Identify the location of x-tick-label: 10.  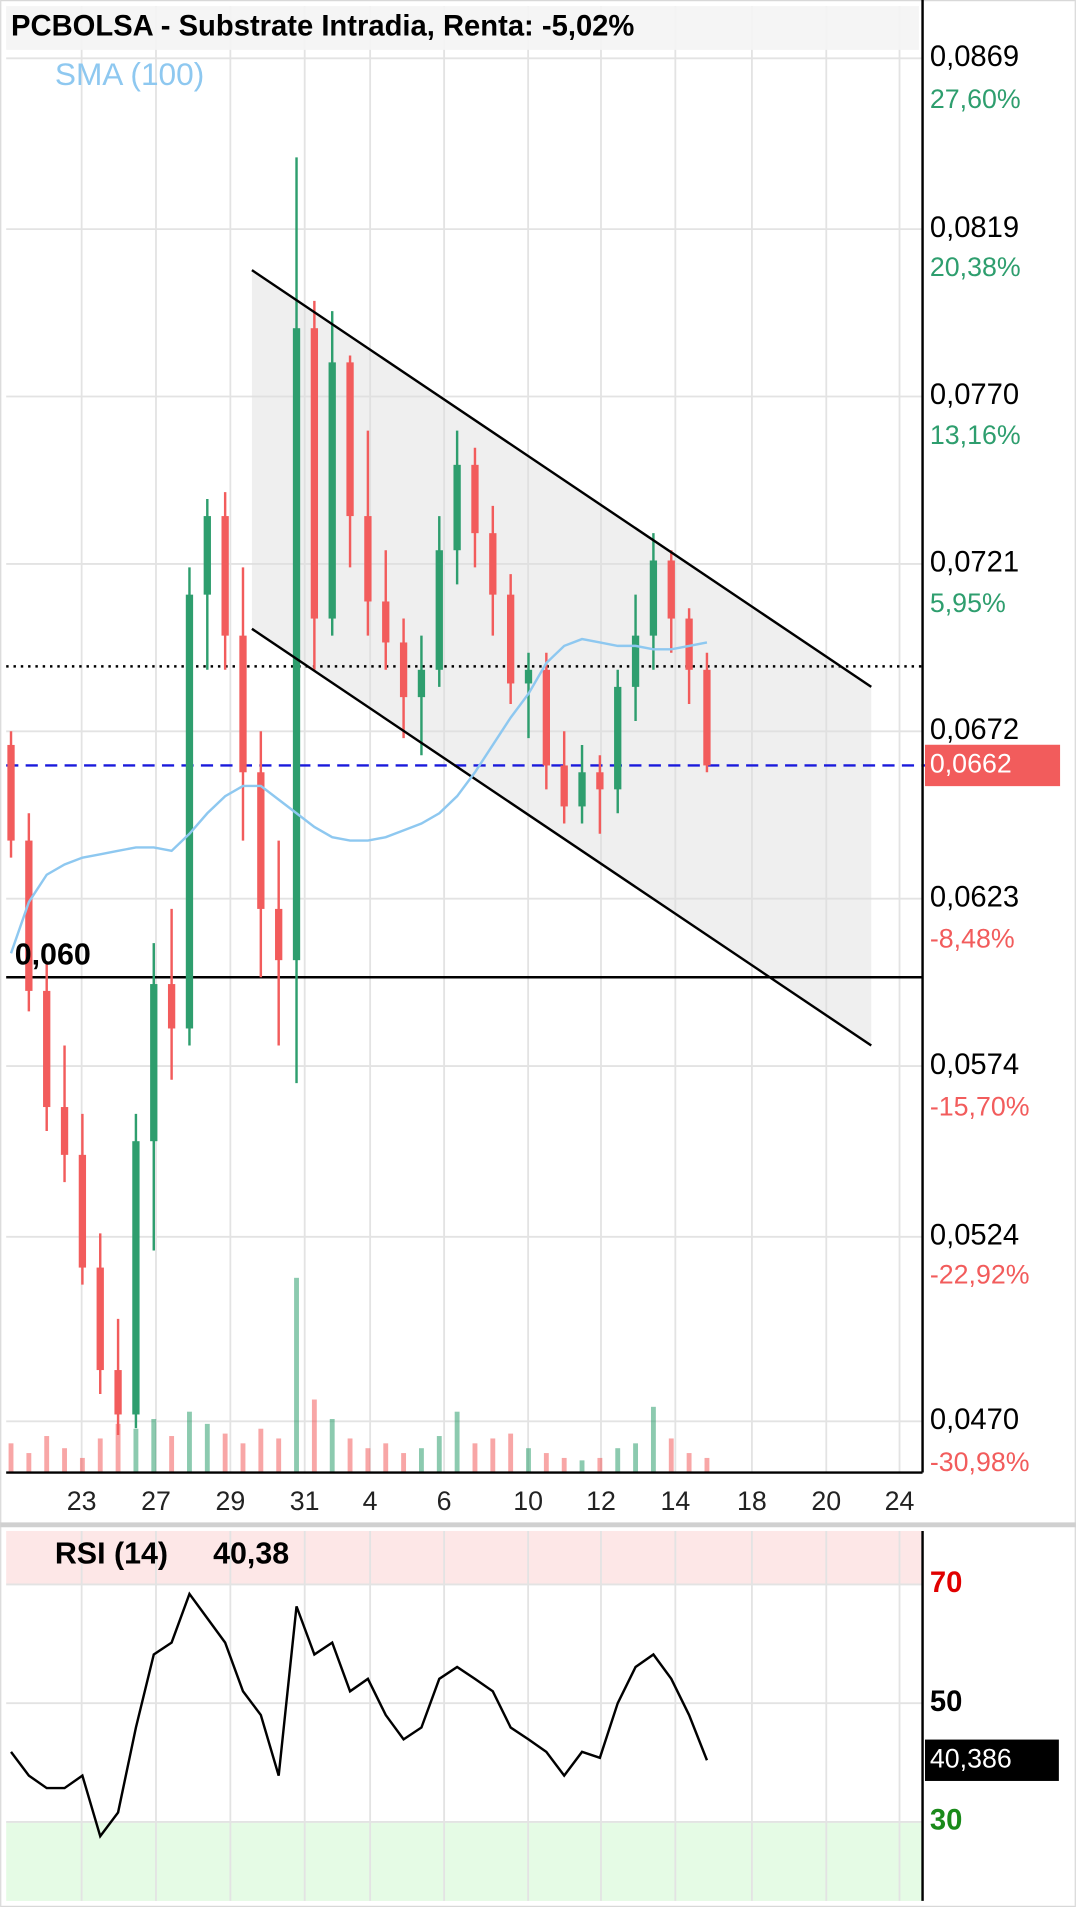
(528, 1501).